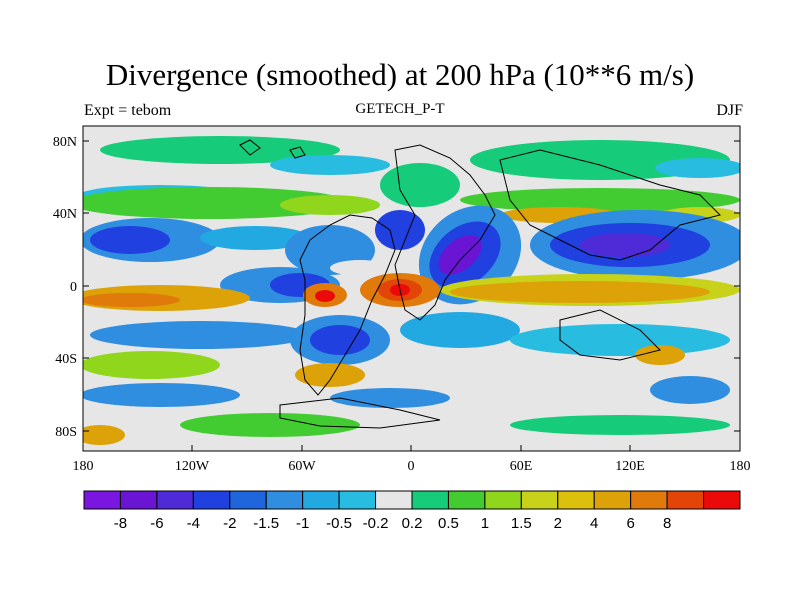 This screenshot has width=800, height=600. Describe the element at coordinates (667, 523) in the screenshot. I see `colorbar-label: 8` at that location.